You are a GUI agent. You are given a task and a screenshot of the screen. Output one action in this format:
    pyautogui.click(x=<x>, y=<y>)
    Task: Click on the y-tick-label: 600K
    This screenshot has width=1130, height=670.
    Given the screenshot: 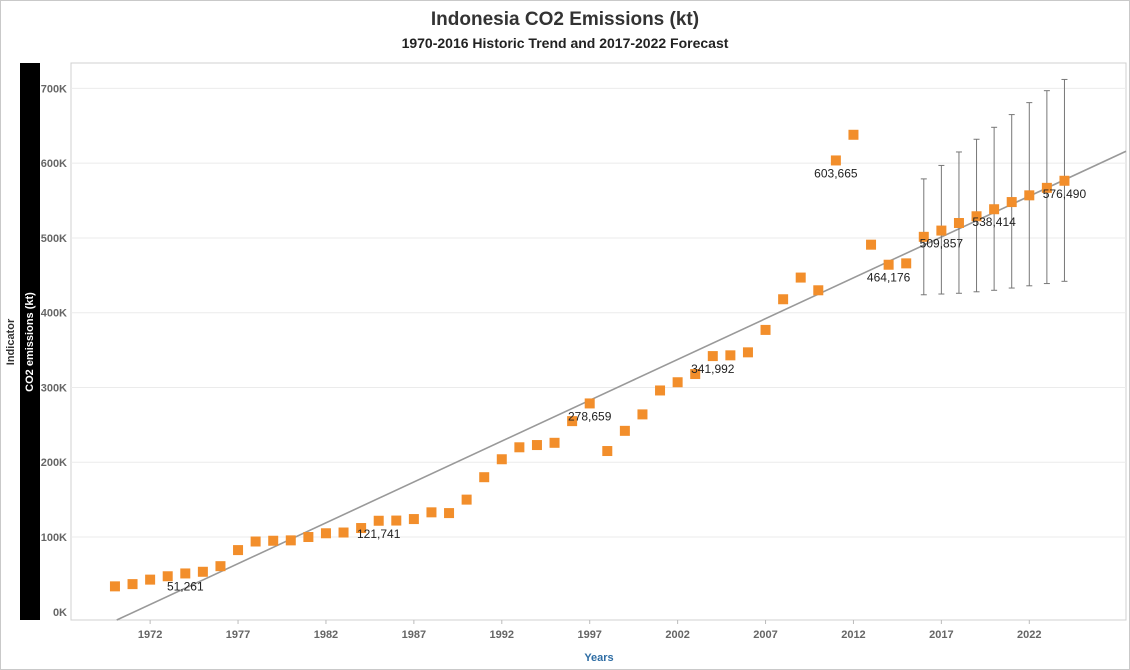 What is the action you would take?
    pyautogui.click(x=54, y=164)
    